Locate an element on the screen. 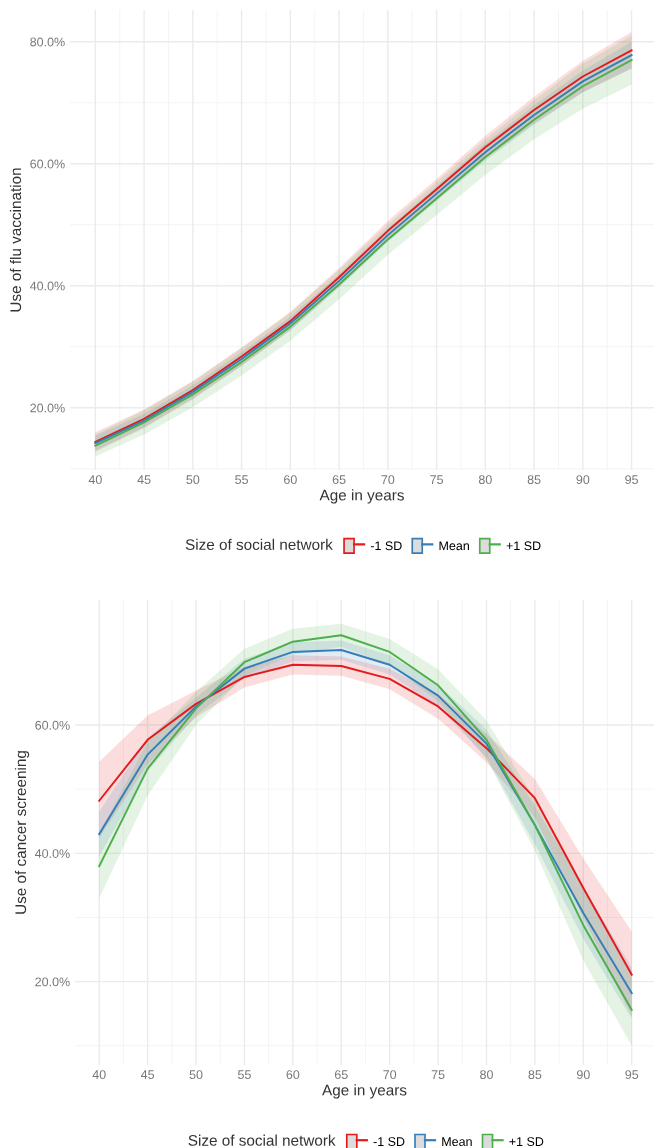 This screenshot has height=1148, width=654. y-axis-title: Use of flu vaccination is located at coordinates (15, 240).